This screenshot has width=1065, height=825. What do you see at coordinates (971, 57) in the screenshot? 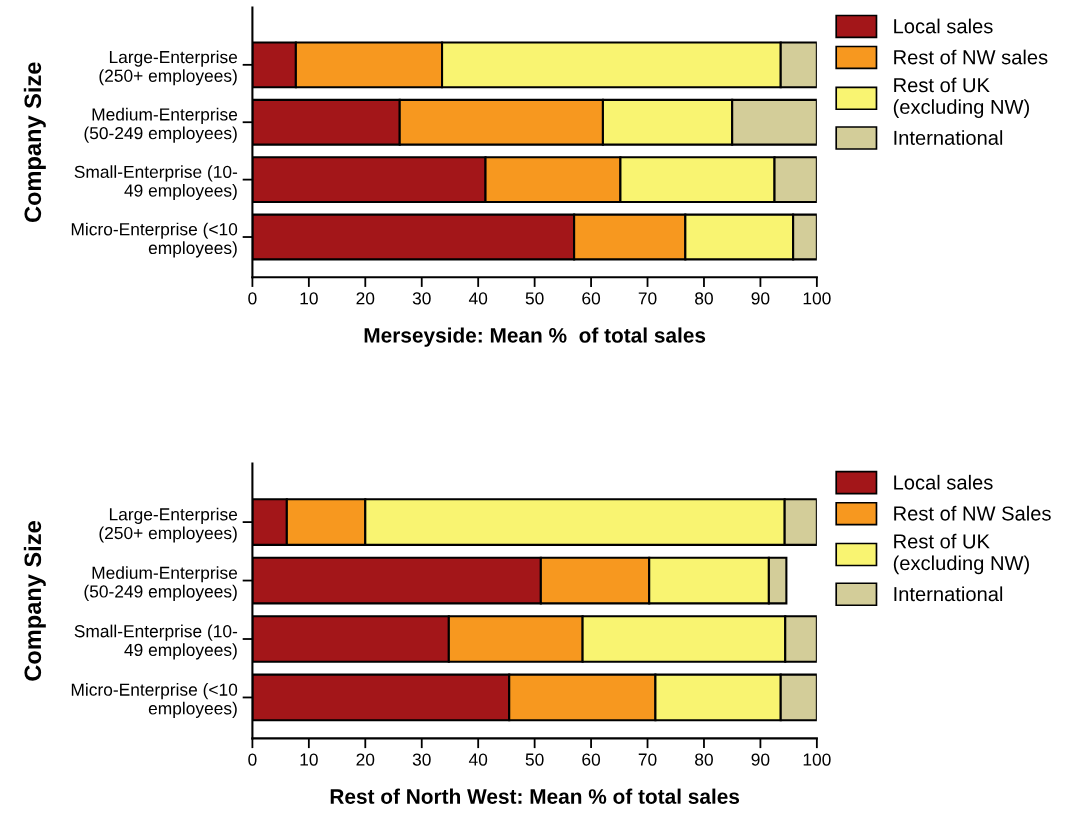
I see `legend-label: Rest of NW sales` at bounding box center [971, 57].